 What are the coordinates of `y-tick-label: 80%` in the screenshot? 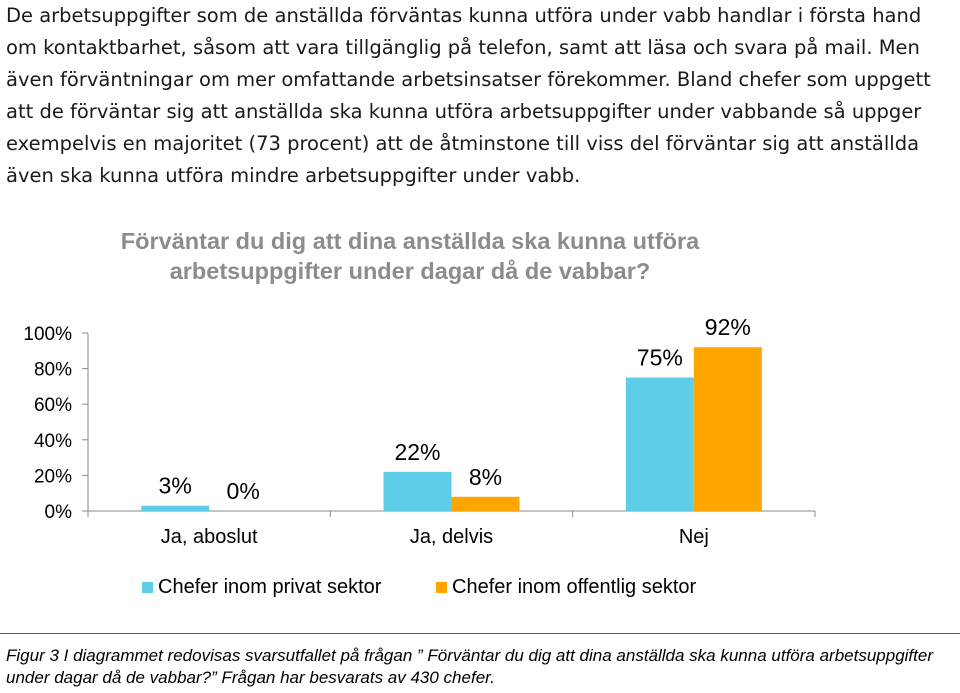 It's located at (53, 370).